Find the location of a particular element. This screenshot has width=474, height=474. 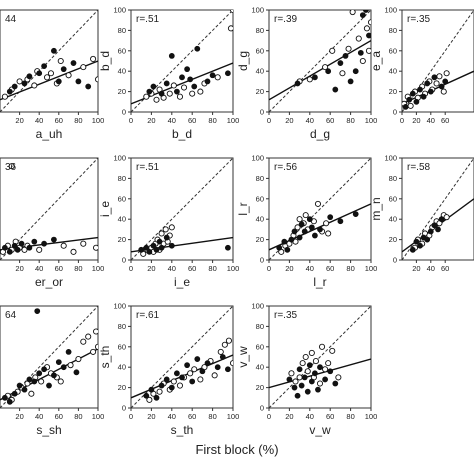

panel-d-g: r=.39 0 20 40 60 80 100 0 20 40 60 80 100 d_g d_g is located at coordinates (306, 74).